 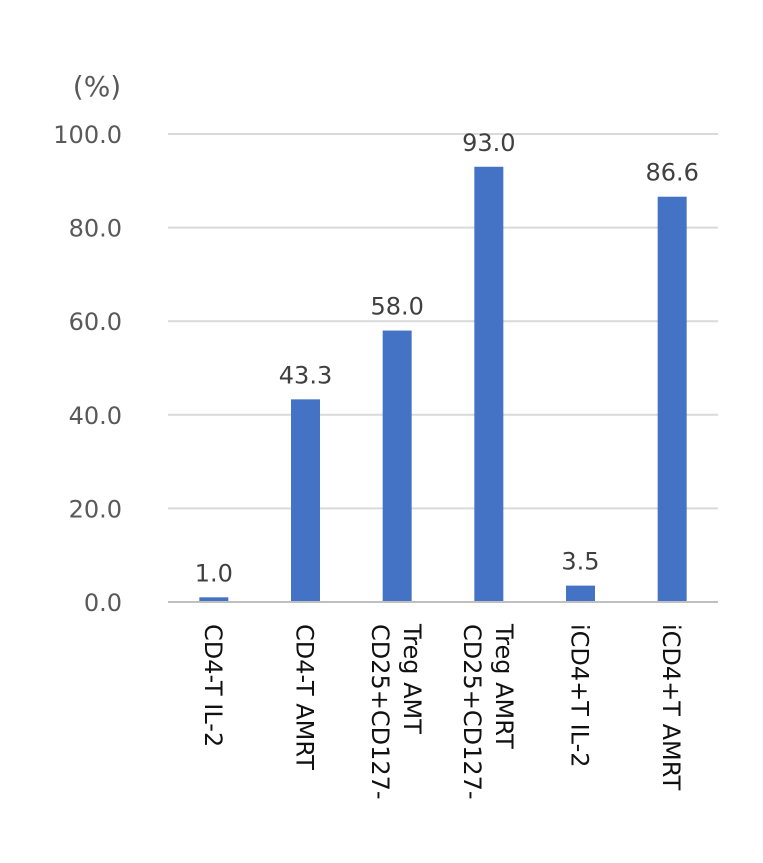 I want to click on x-tick-label-line: CD4-T IL-2, so click(x=213, y=685).